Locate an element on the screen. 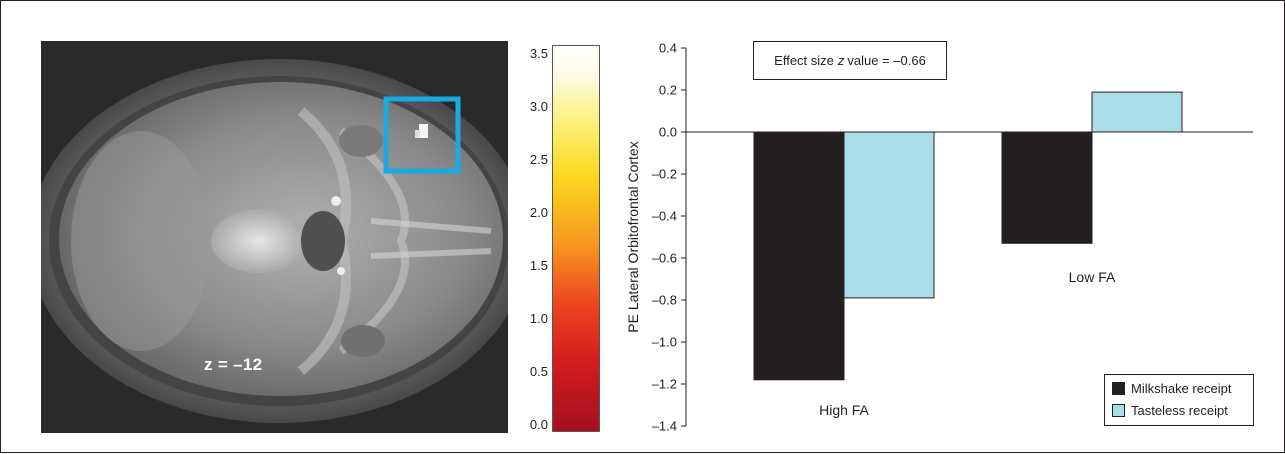  y-tick-label: –1.2 is located at coordinates (664, 384).